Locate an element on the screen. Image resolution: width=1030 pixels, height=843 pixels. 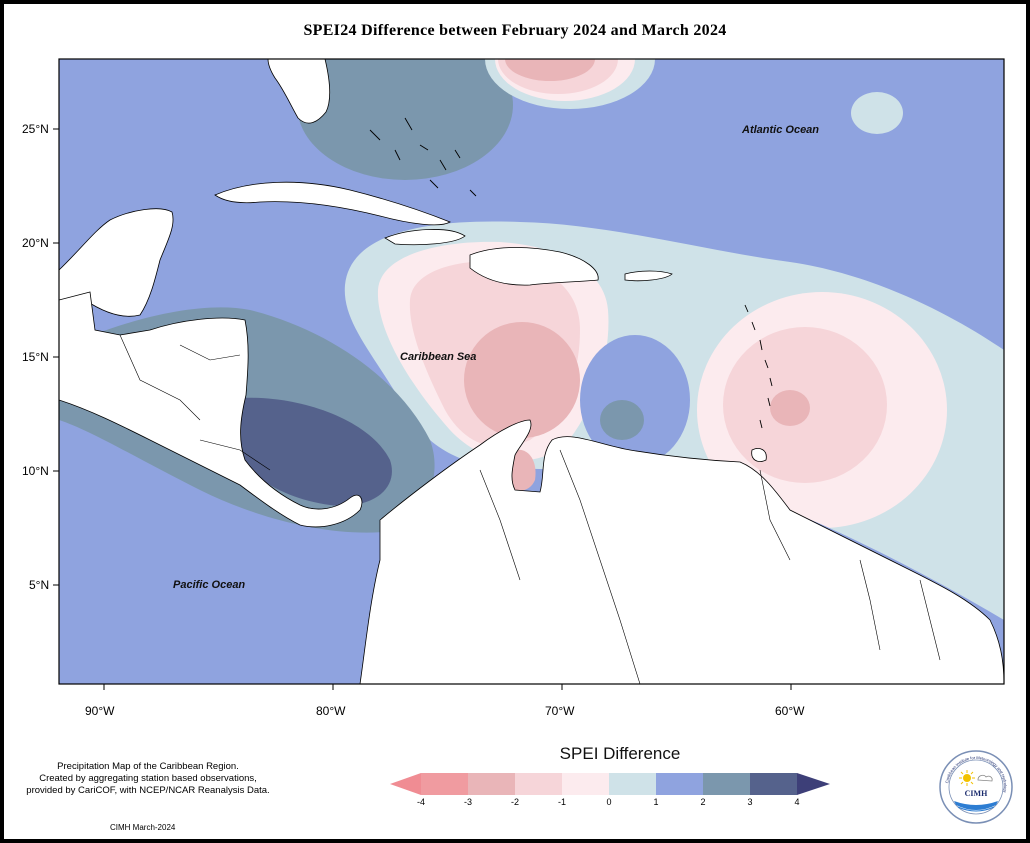
legend-colorbar is located at coordinates (610, 784).